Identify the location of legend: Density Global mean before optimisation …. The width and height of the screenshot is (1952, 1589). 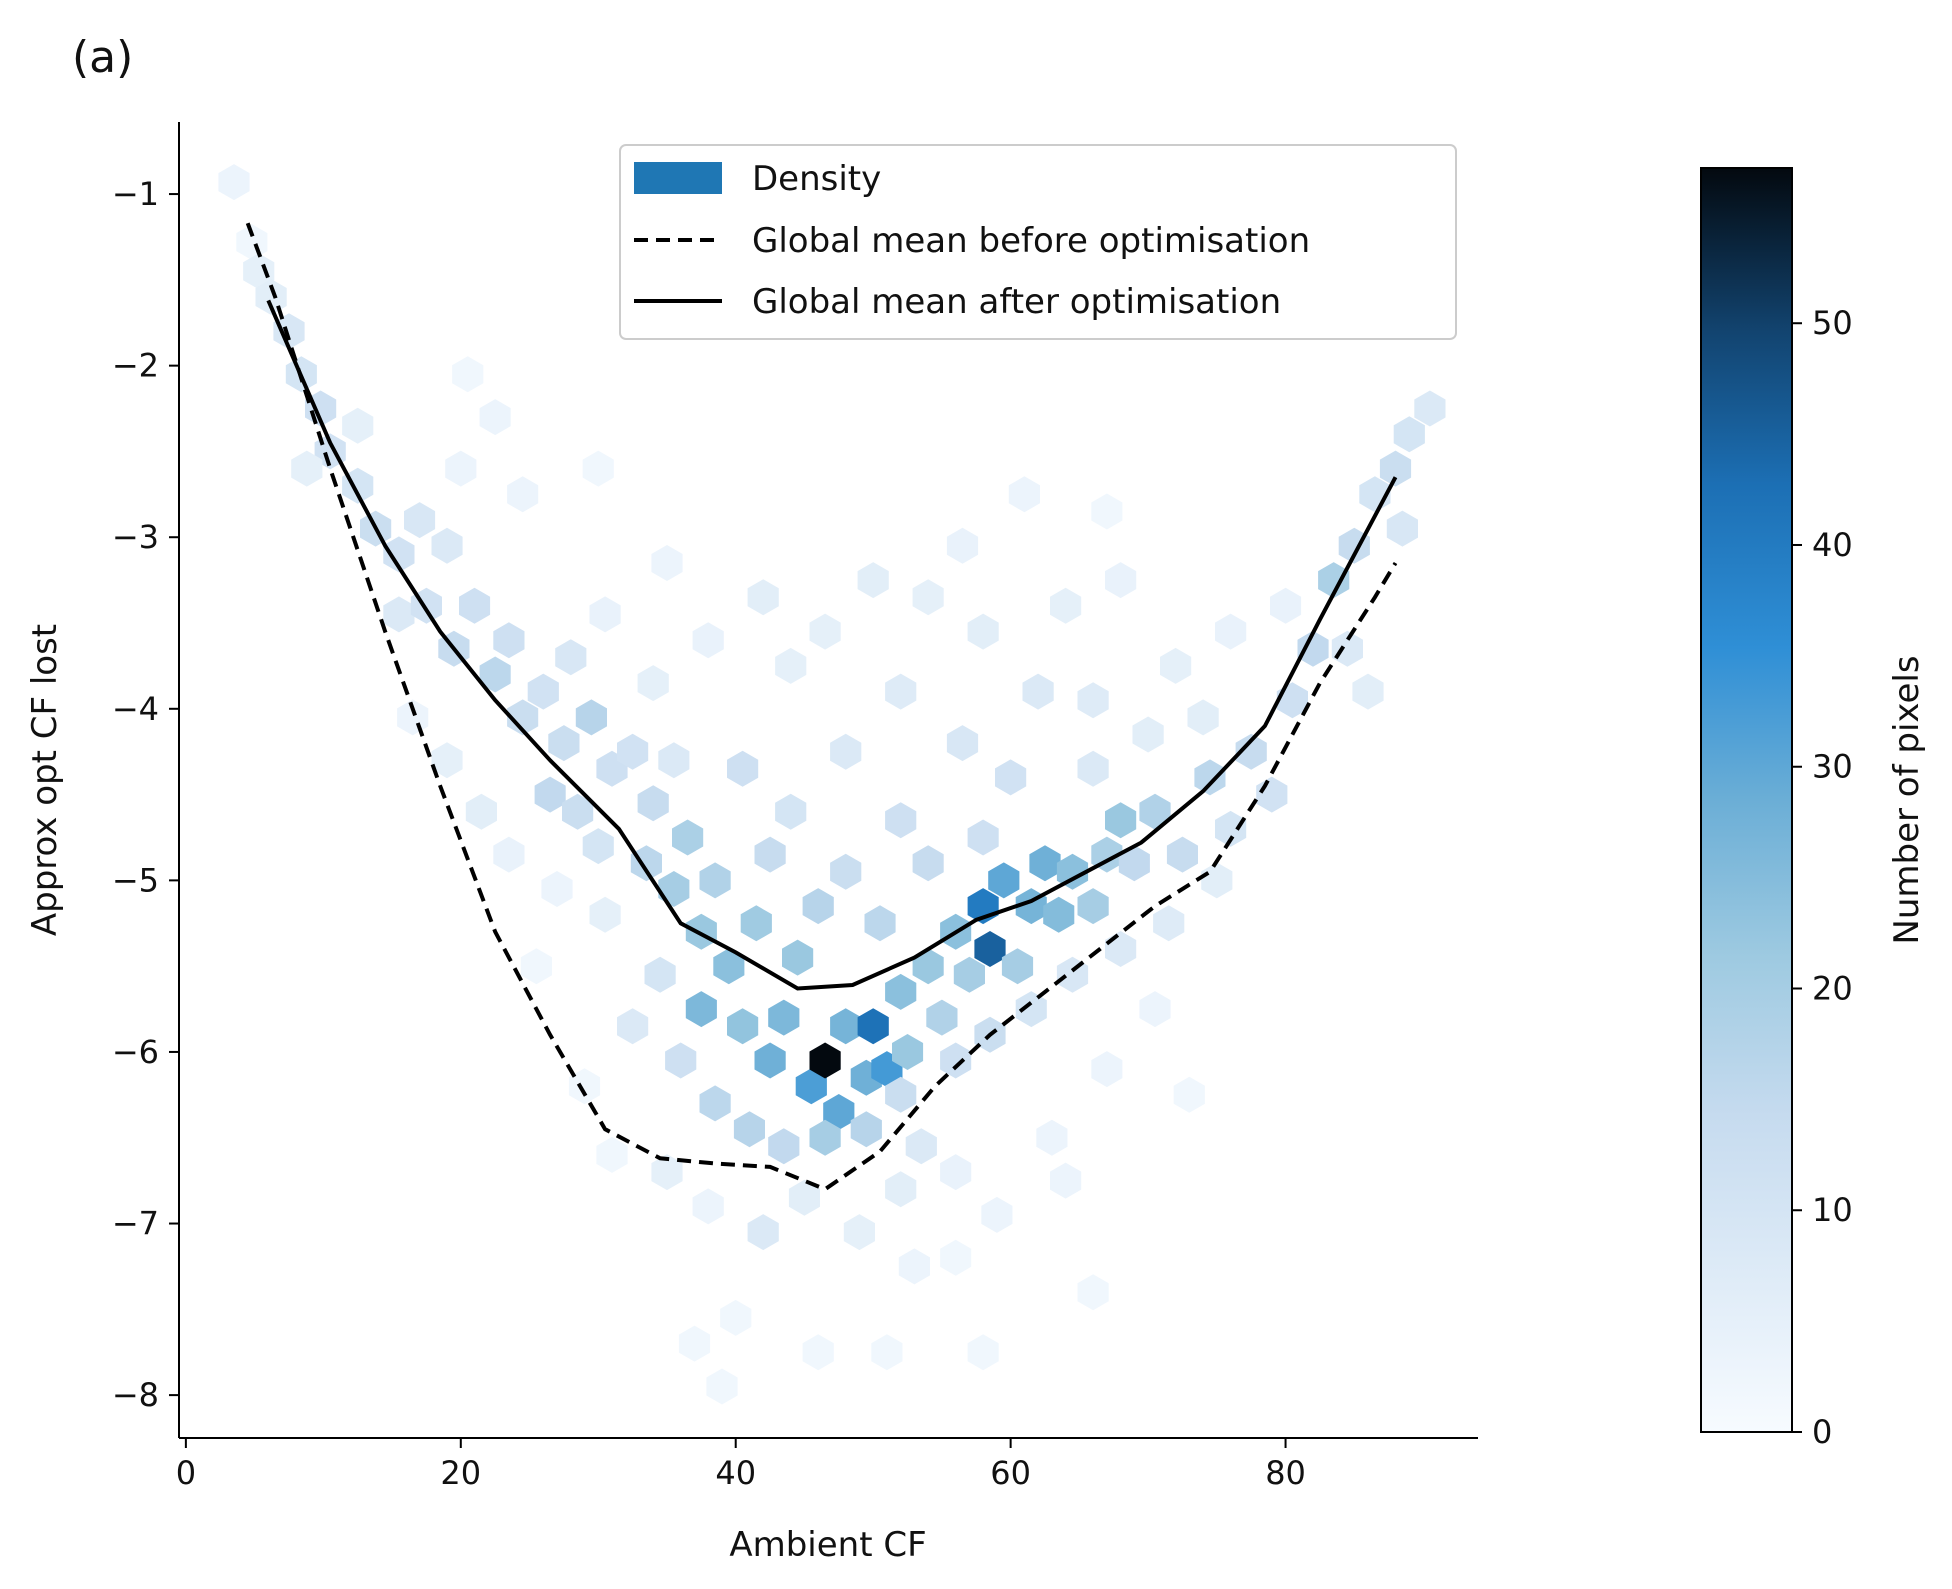
(1038, 242).